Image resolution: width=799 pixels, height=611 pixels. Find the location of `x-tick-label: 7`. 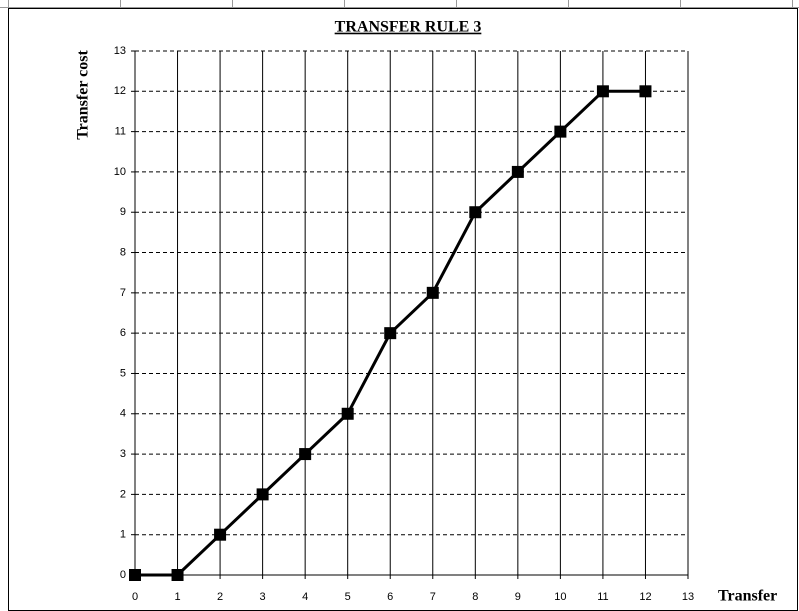

x-tick-label: 7 is located at coordinates (433, 597).